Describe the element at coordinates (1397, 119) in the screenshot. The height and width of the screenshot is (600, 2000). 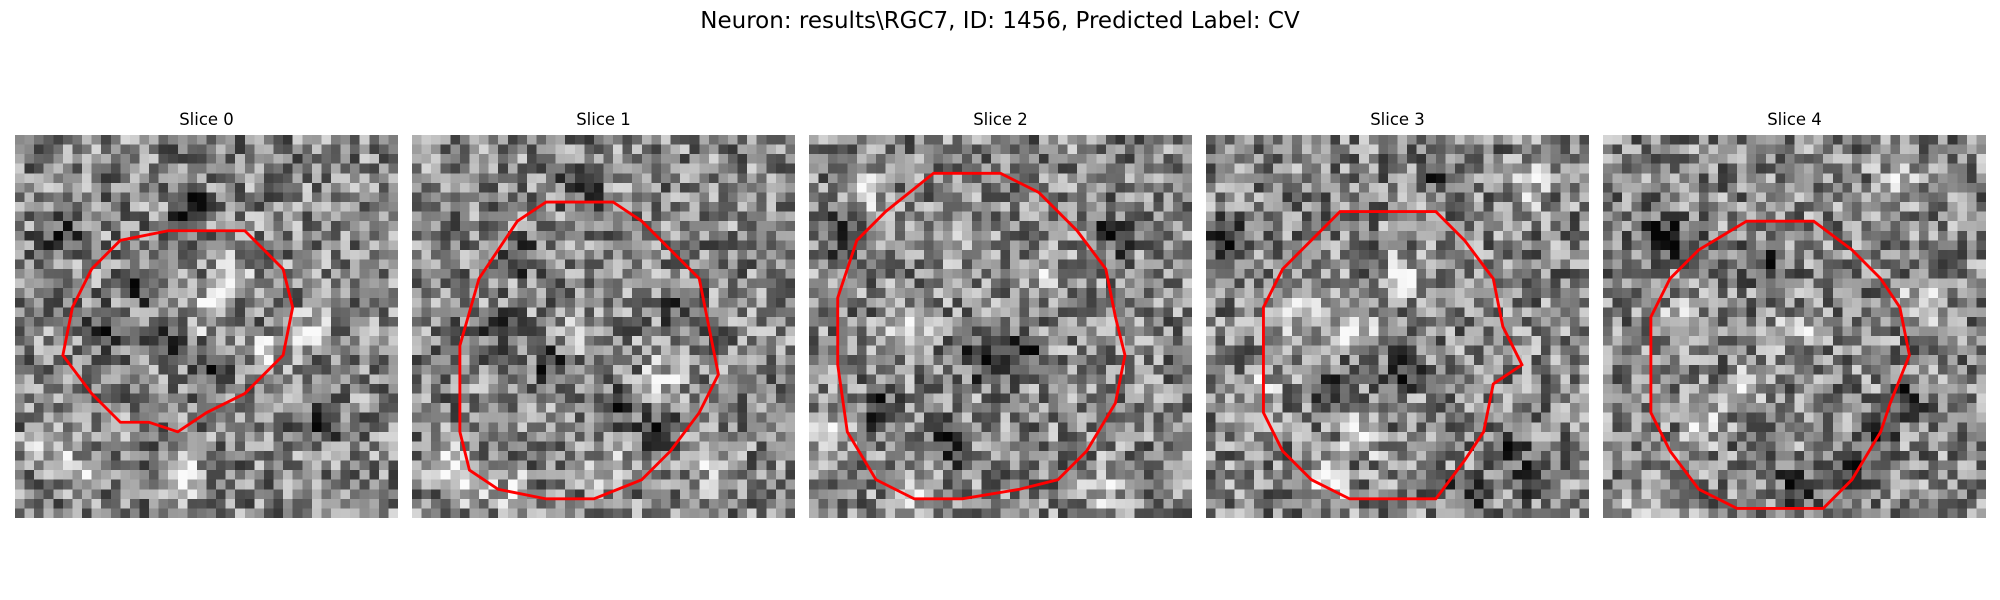
I see `slice-3-title: Slice 3` at that location.